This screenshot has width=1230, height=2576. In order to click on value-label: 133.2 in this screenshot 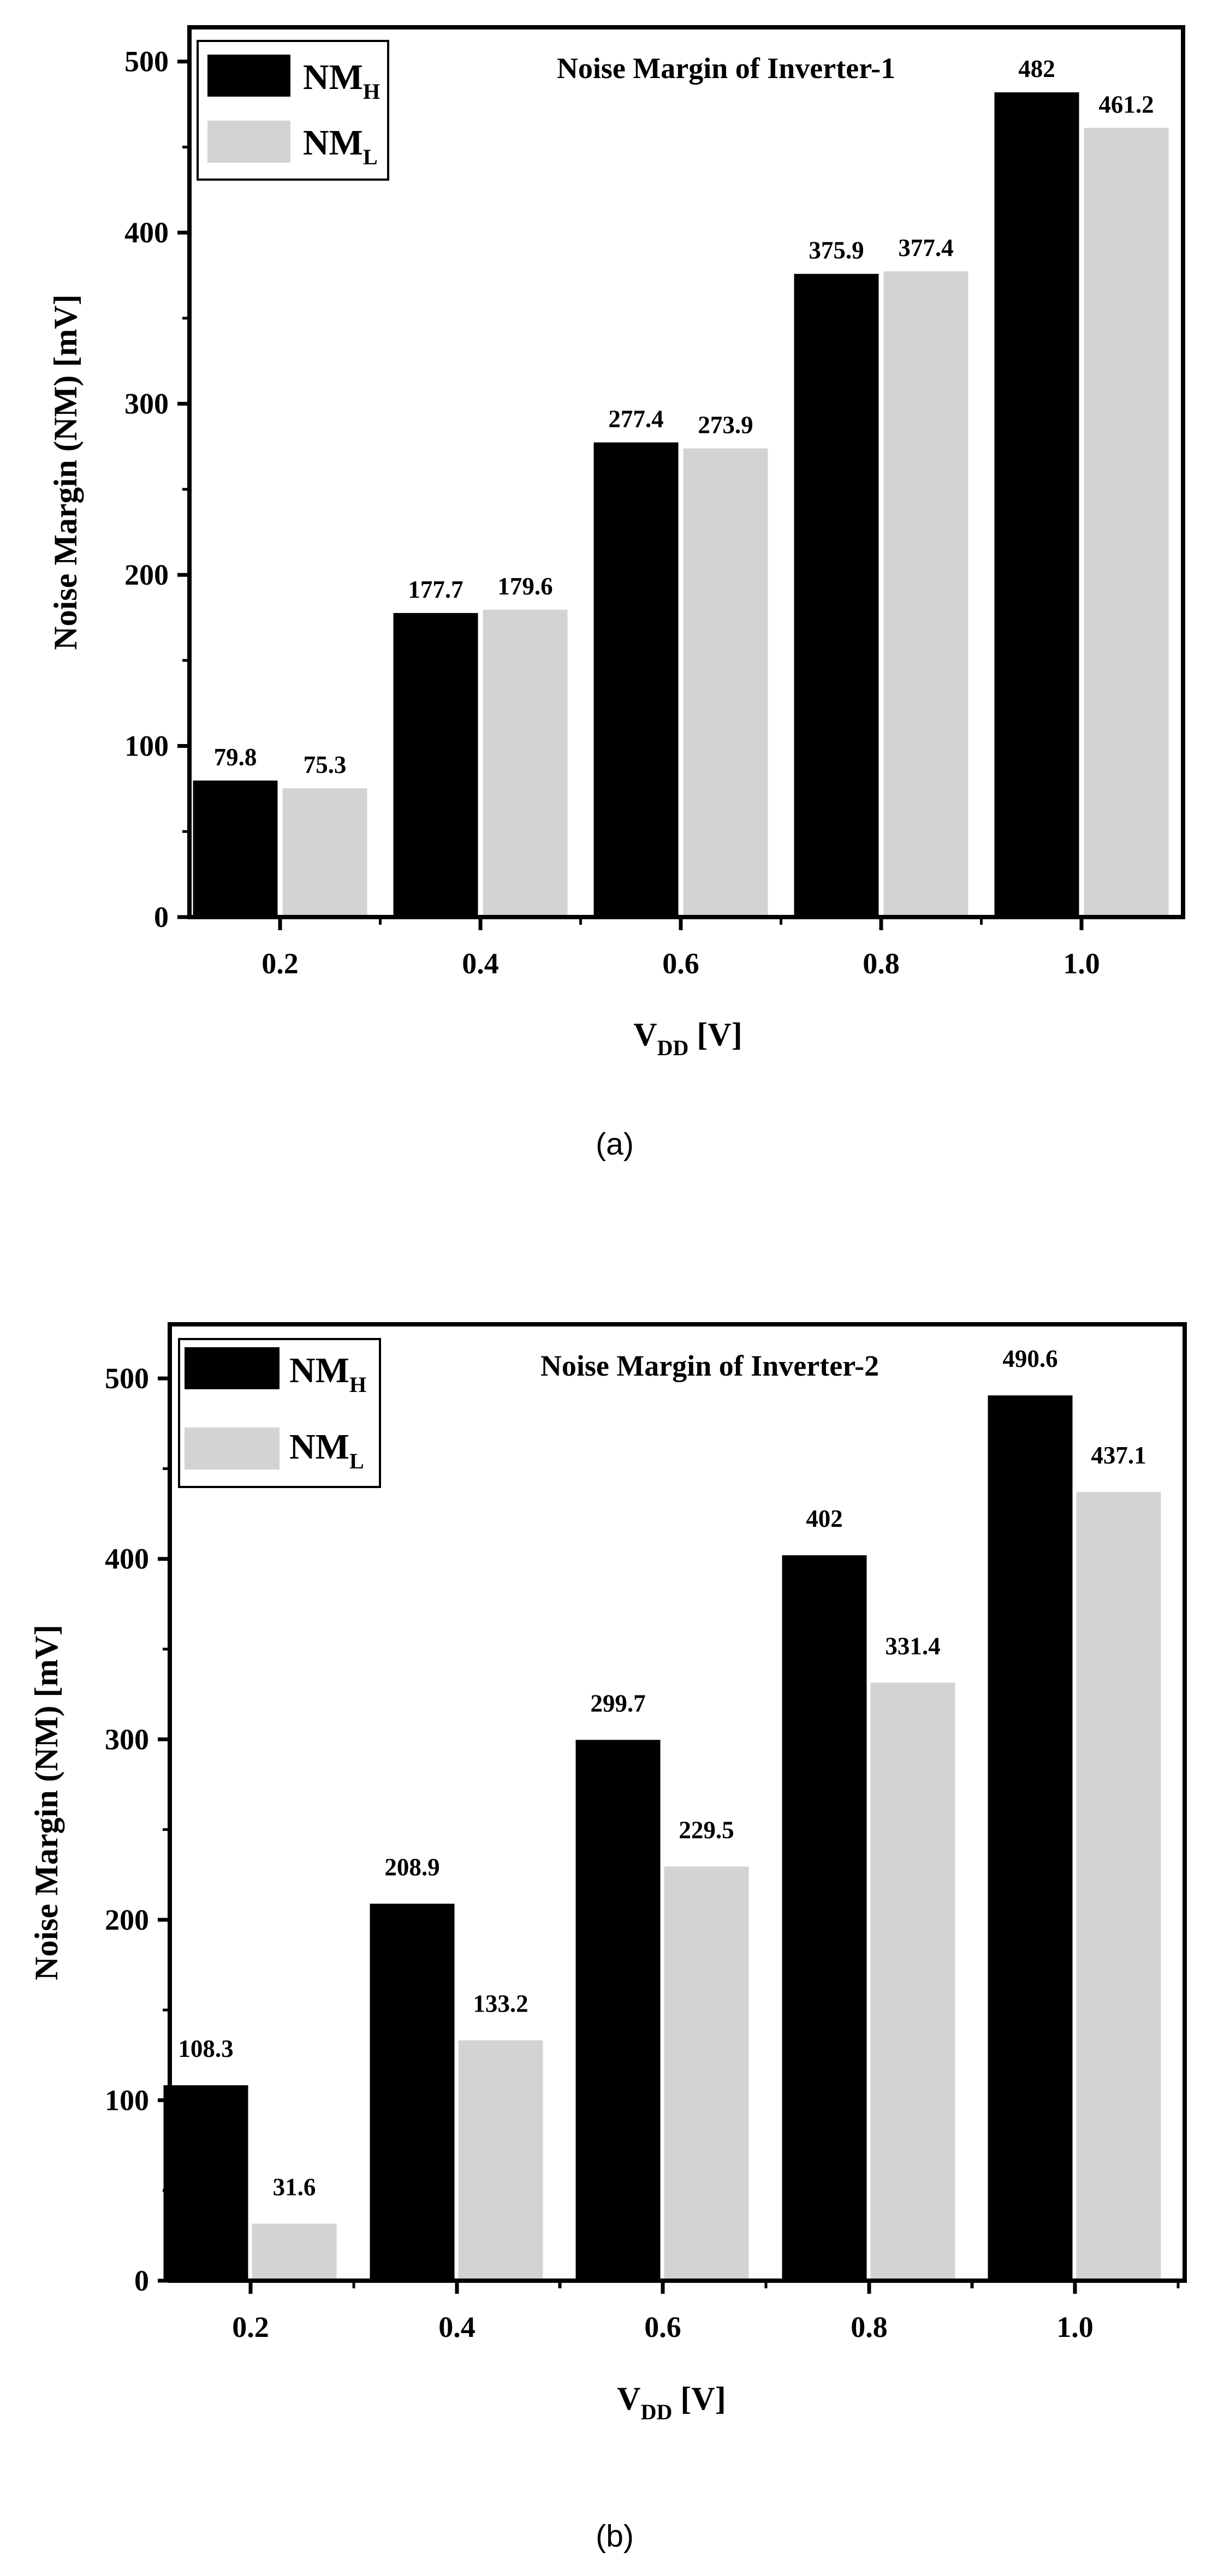, I will do `click(500, 2004)`.